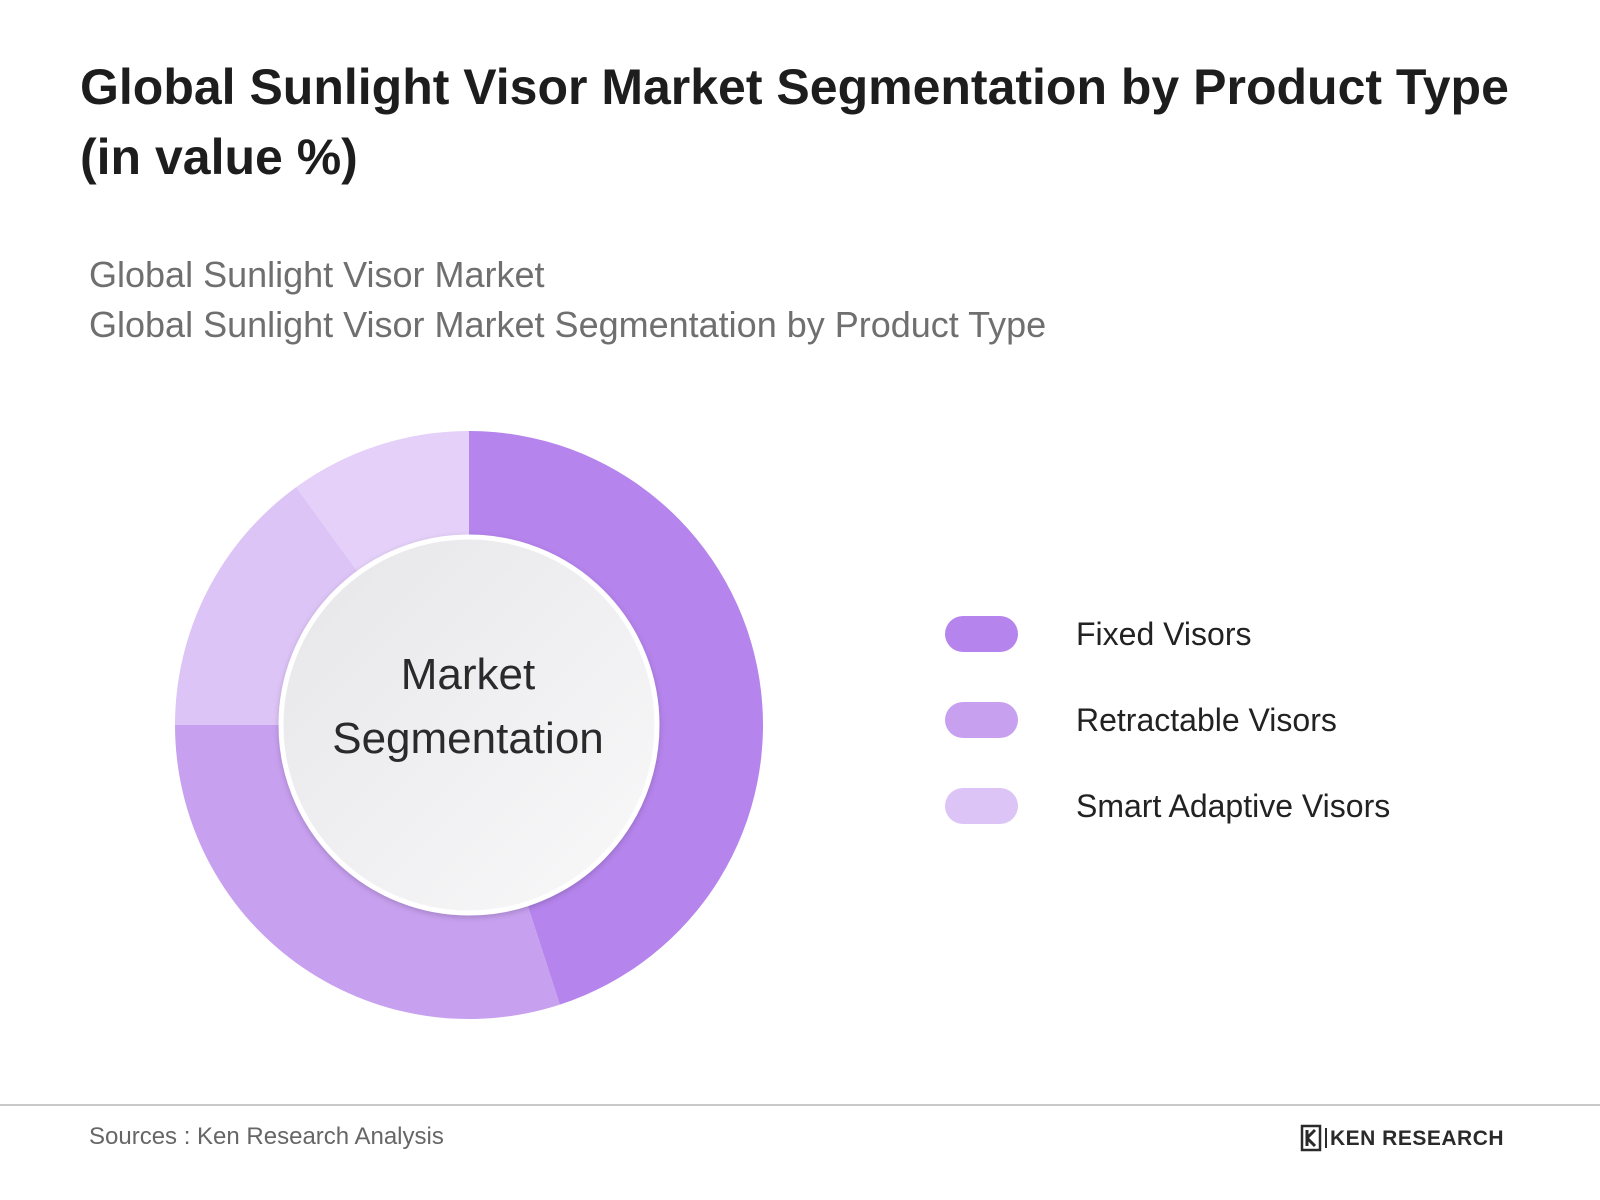  I want to click on legend-swatch-retractable, so click(981, 720).